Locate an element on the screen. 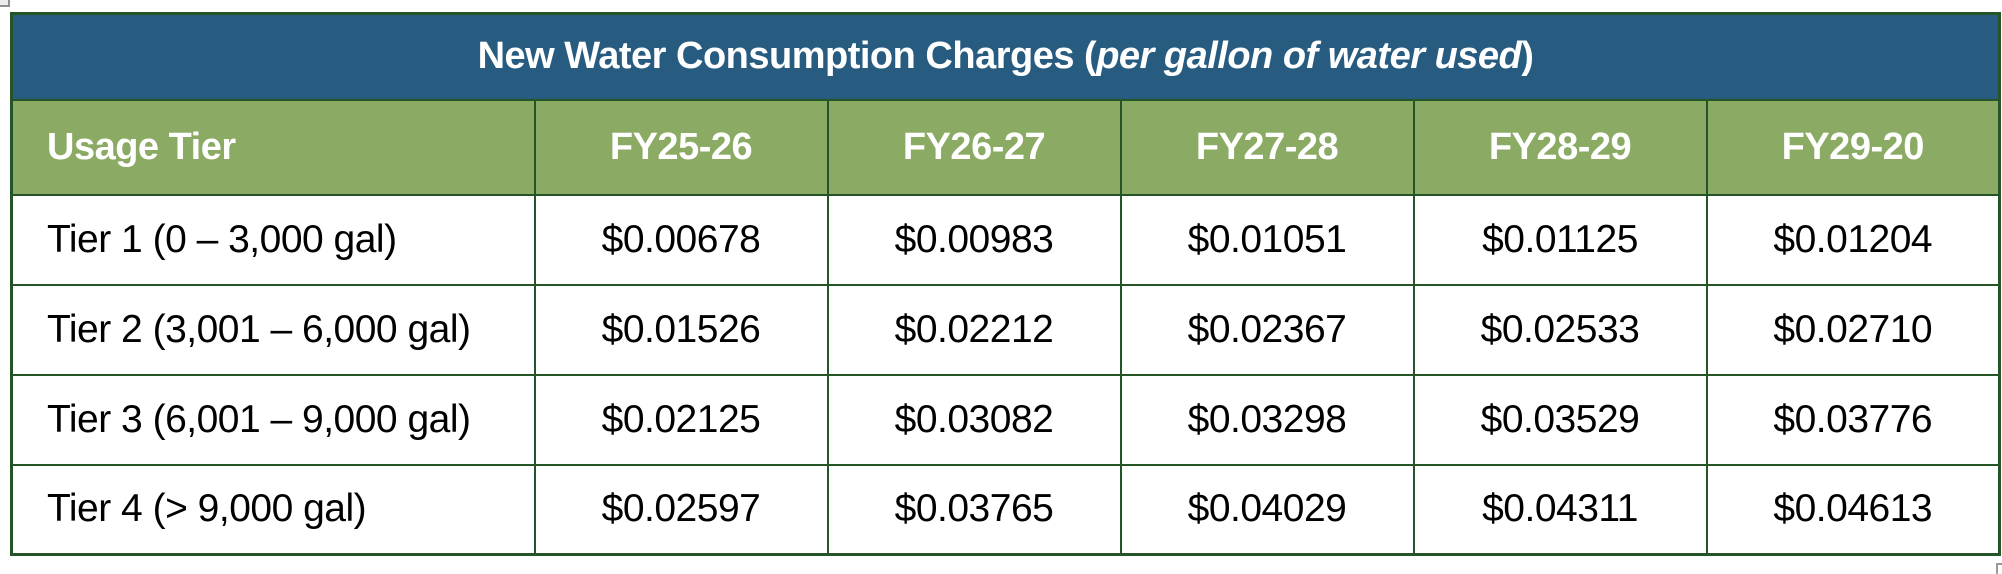 The height and width of the screenshot is (574, 2002). column-header-fy26-27: FY26-27 is located at coordinates (974, 147).